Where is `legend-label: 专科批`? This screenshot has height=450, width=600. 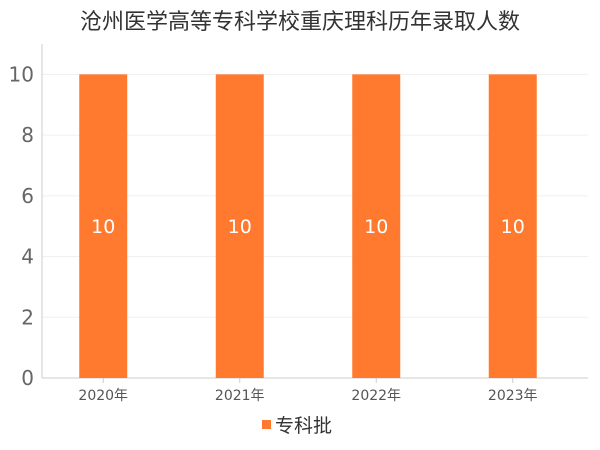
legend-label: 专科批 is located at coordinates (303, 426).